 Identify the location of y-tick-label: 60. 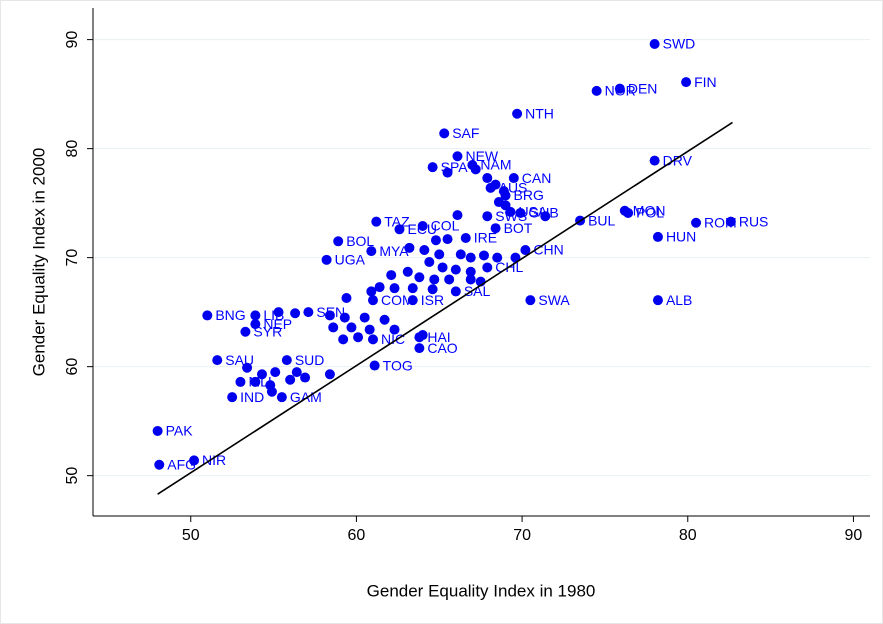
(72, 367).